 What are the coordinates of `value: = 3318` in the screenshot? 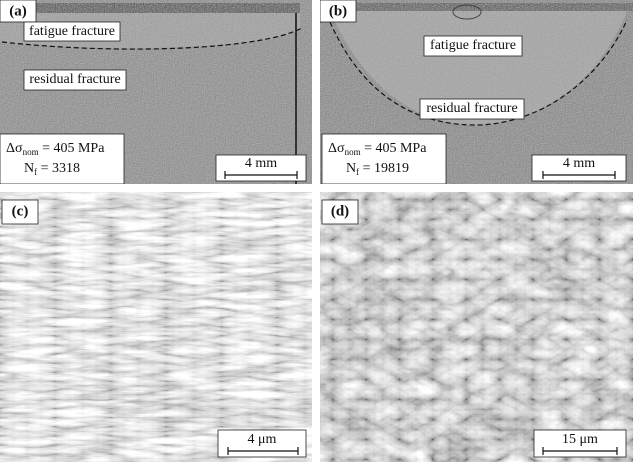 It's located at (58, 168).